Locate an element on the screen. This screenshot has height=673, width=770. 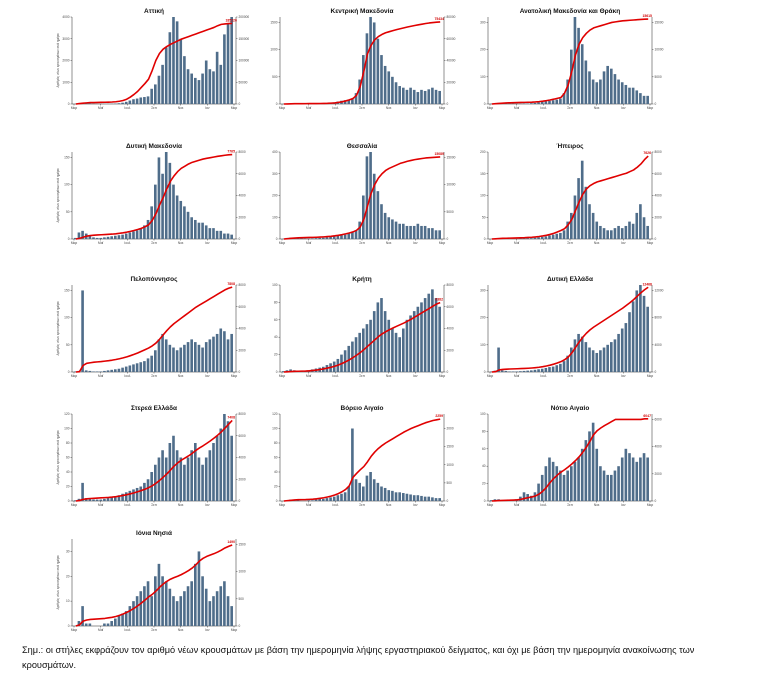
left-tick-label: 80 is located at coordinates (484, 431).